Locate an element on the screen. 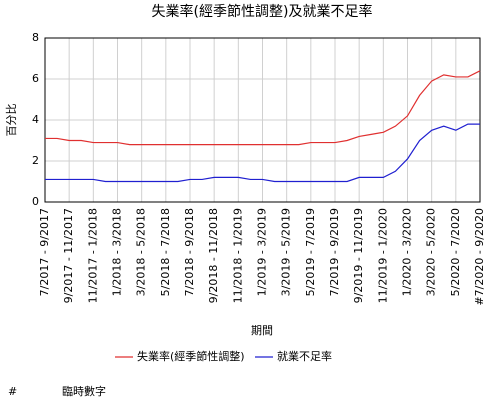  y-tick-label: 2 is located at coordinates (35, 160).